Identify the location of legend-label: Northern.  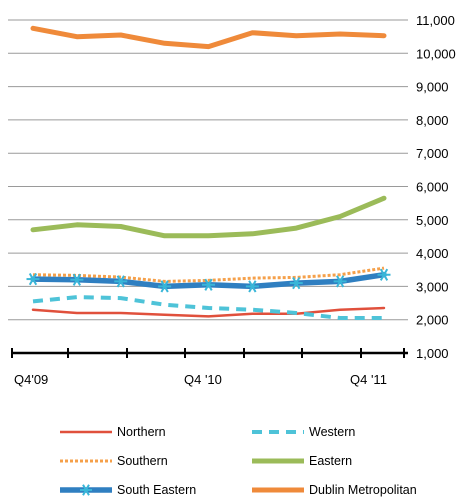
(141, 432).